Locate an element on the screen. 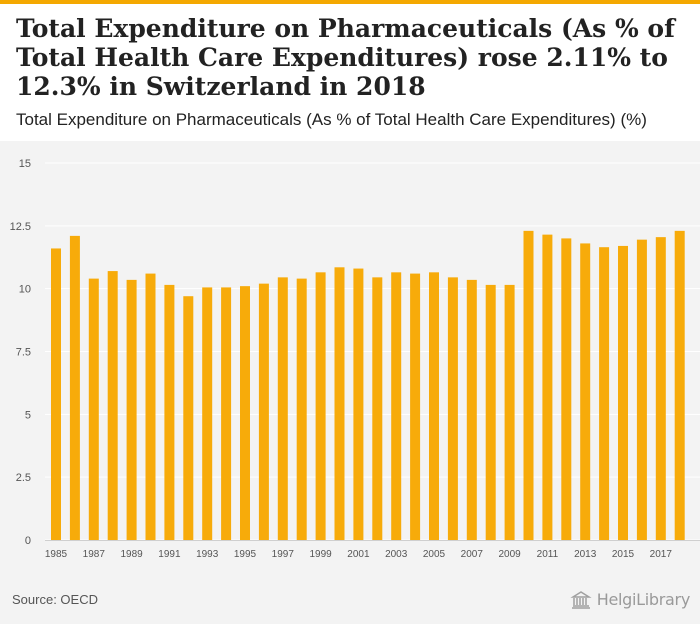  x-tick-label: 2005 is located at coordinates (434, 554).